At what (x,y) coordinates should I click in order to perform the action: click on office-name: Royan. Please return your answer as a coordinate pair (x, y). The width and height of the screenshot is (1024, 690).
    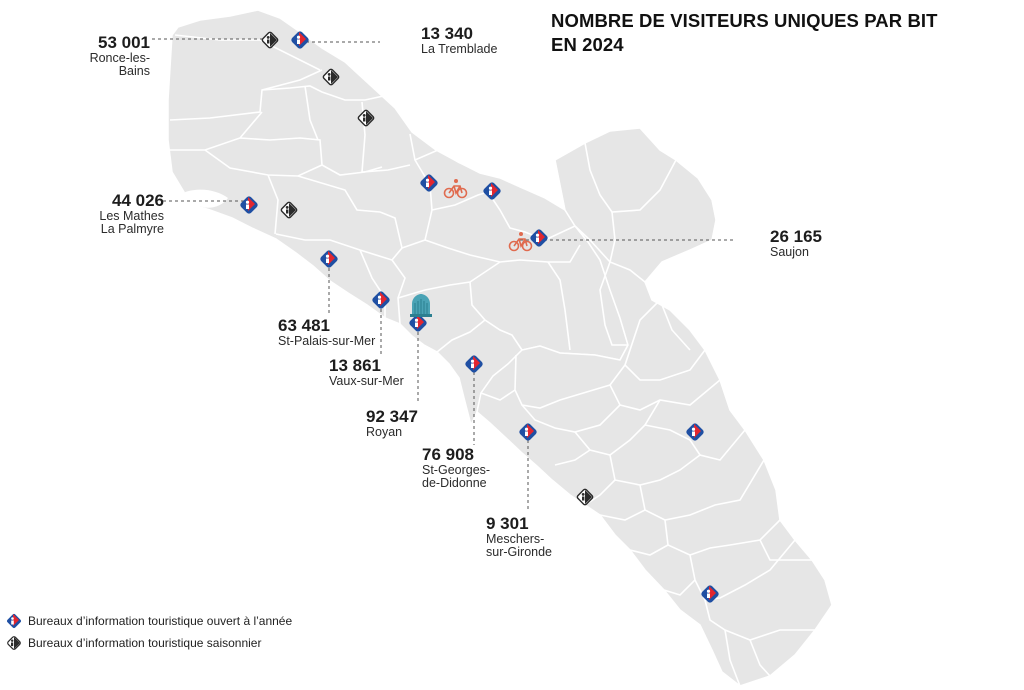
    Looking at the image, I should click on (384, 432).